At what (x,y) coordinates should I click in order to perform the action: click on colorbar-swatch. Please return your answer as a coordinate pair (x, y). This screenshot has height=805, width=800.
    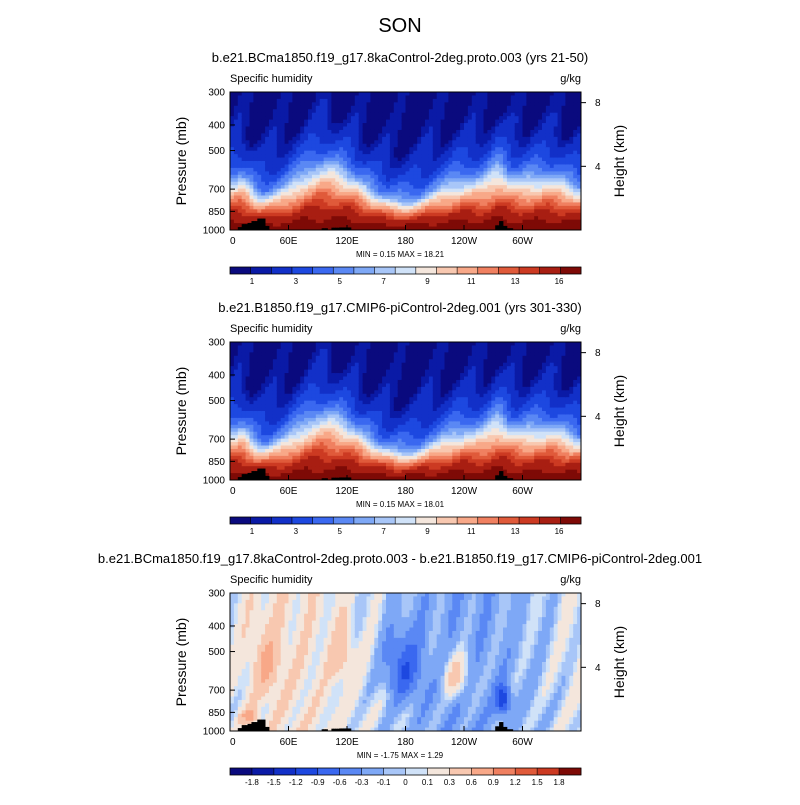
    Looking at the image, I should click on (281, 270).